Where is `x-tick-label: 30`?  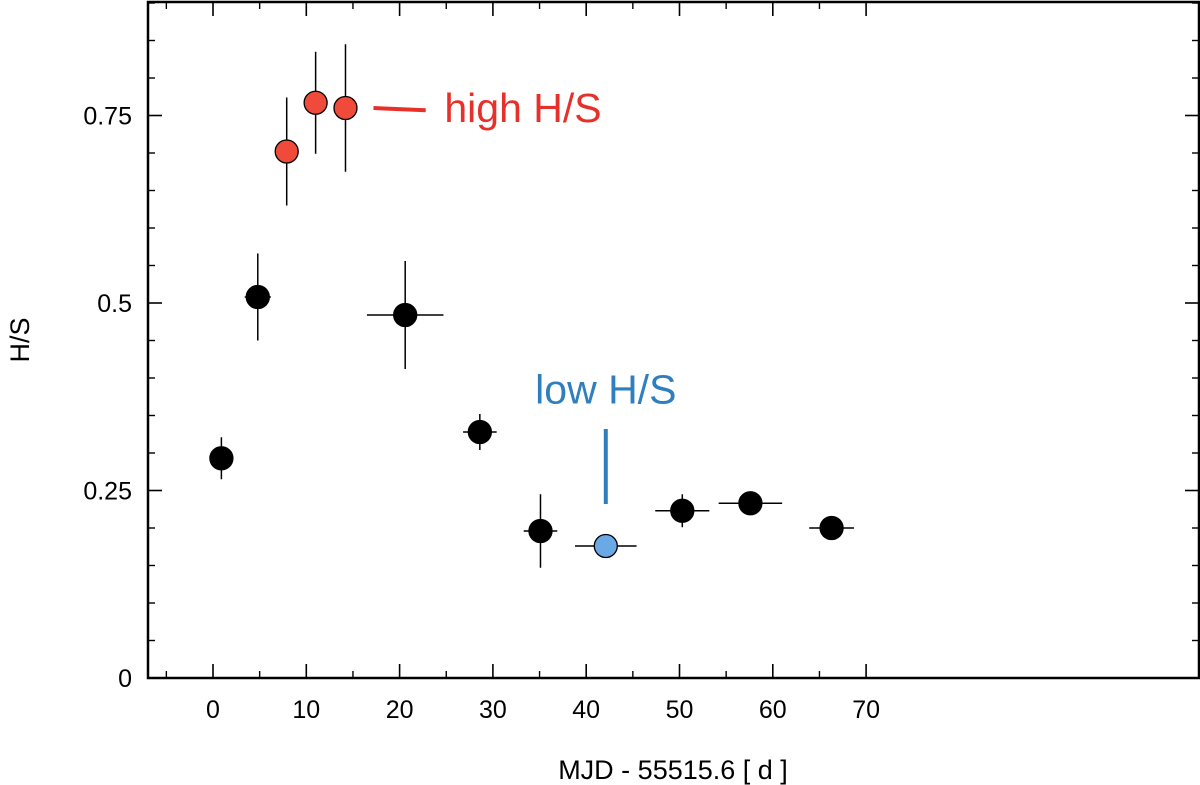
x-tick-label: 30 is located at coordinates (493, 710).